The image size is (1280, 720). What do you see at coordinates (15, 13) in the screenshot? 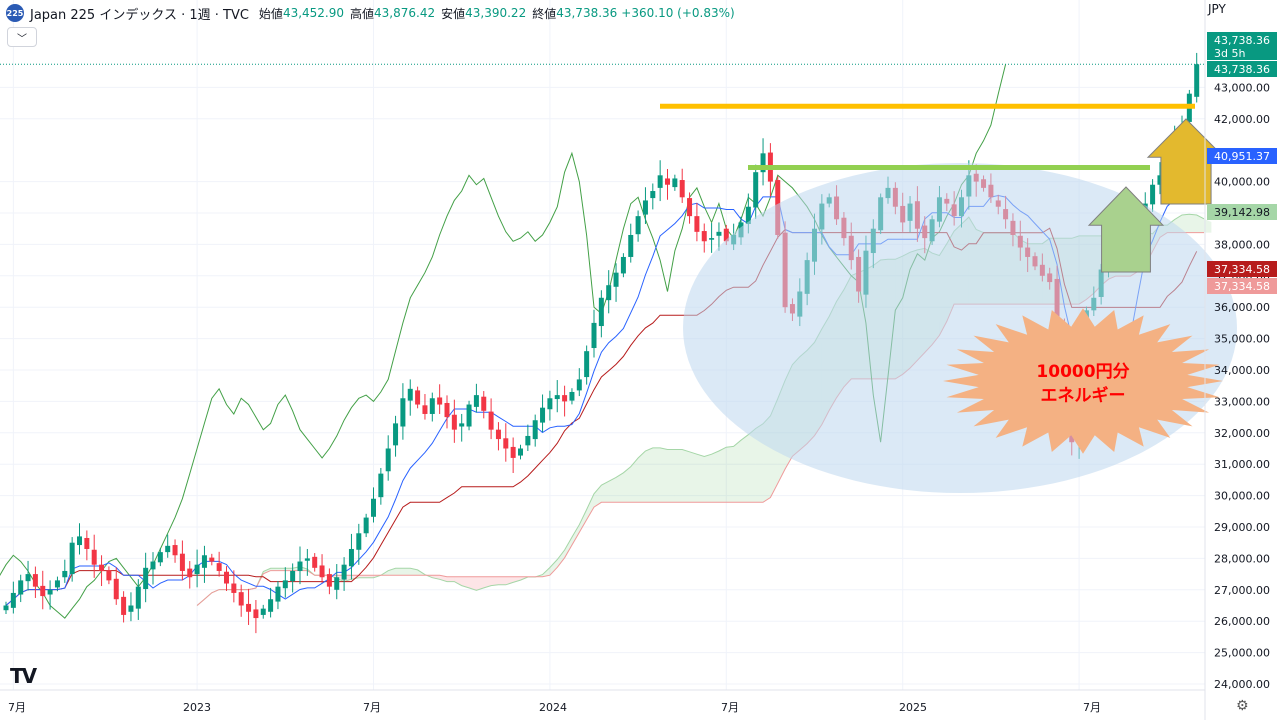
I see `symbol-logo-icon: 225` at bounding box center [15, 13].